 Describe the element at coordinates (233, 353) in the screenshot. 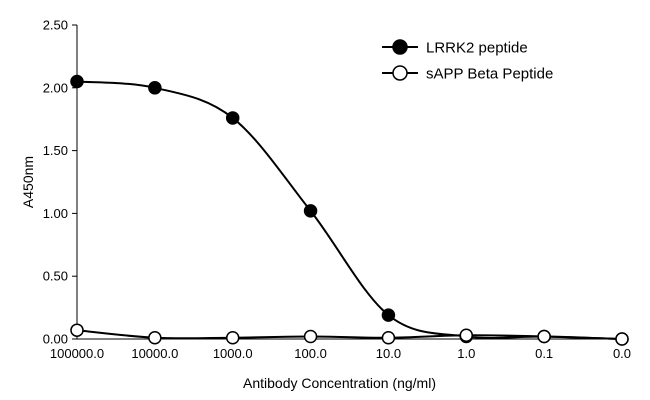

I see `x-tick-label: 1000.0` at that location.